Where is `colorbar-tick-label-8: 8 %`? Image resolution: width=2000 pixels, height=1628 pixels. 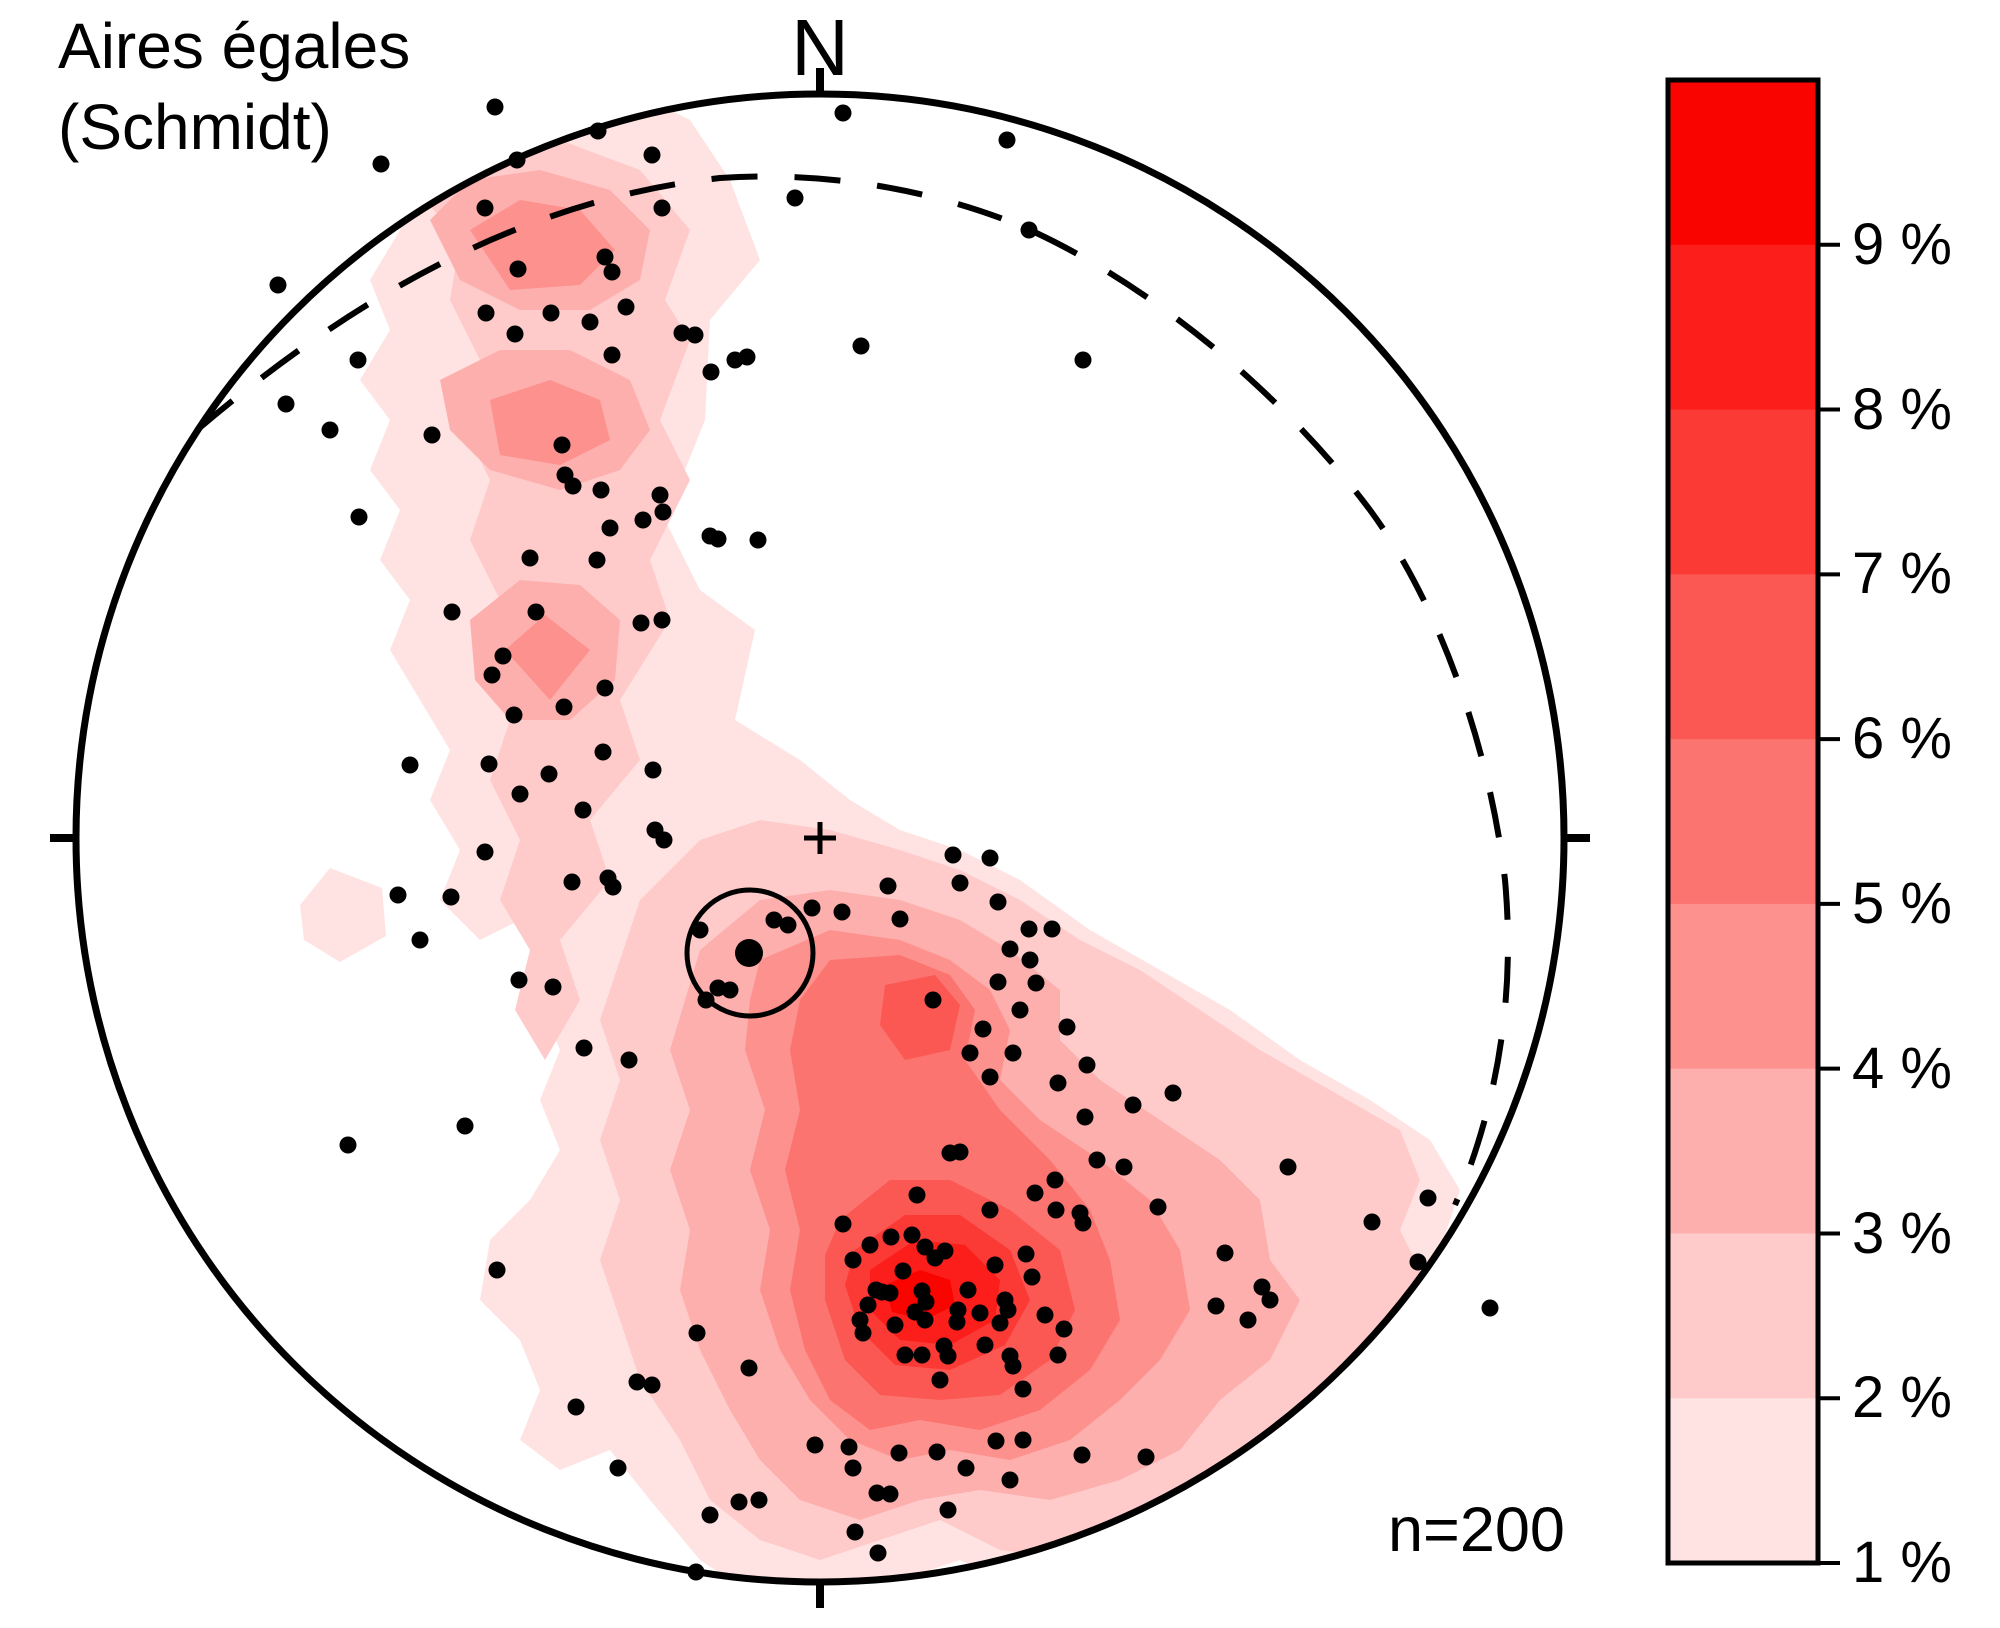
colorbar-tick-label-8: 8 % is located at coordinates (1902, 409).